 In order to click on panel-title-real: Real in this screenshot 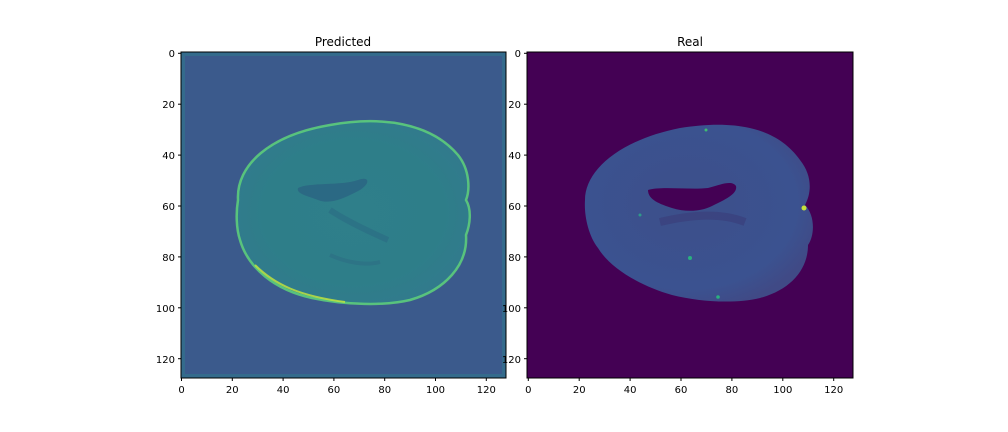, I will do `click(690, 42)`.